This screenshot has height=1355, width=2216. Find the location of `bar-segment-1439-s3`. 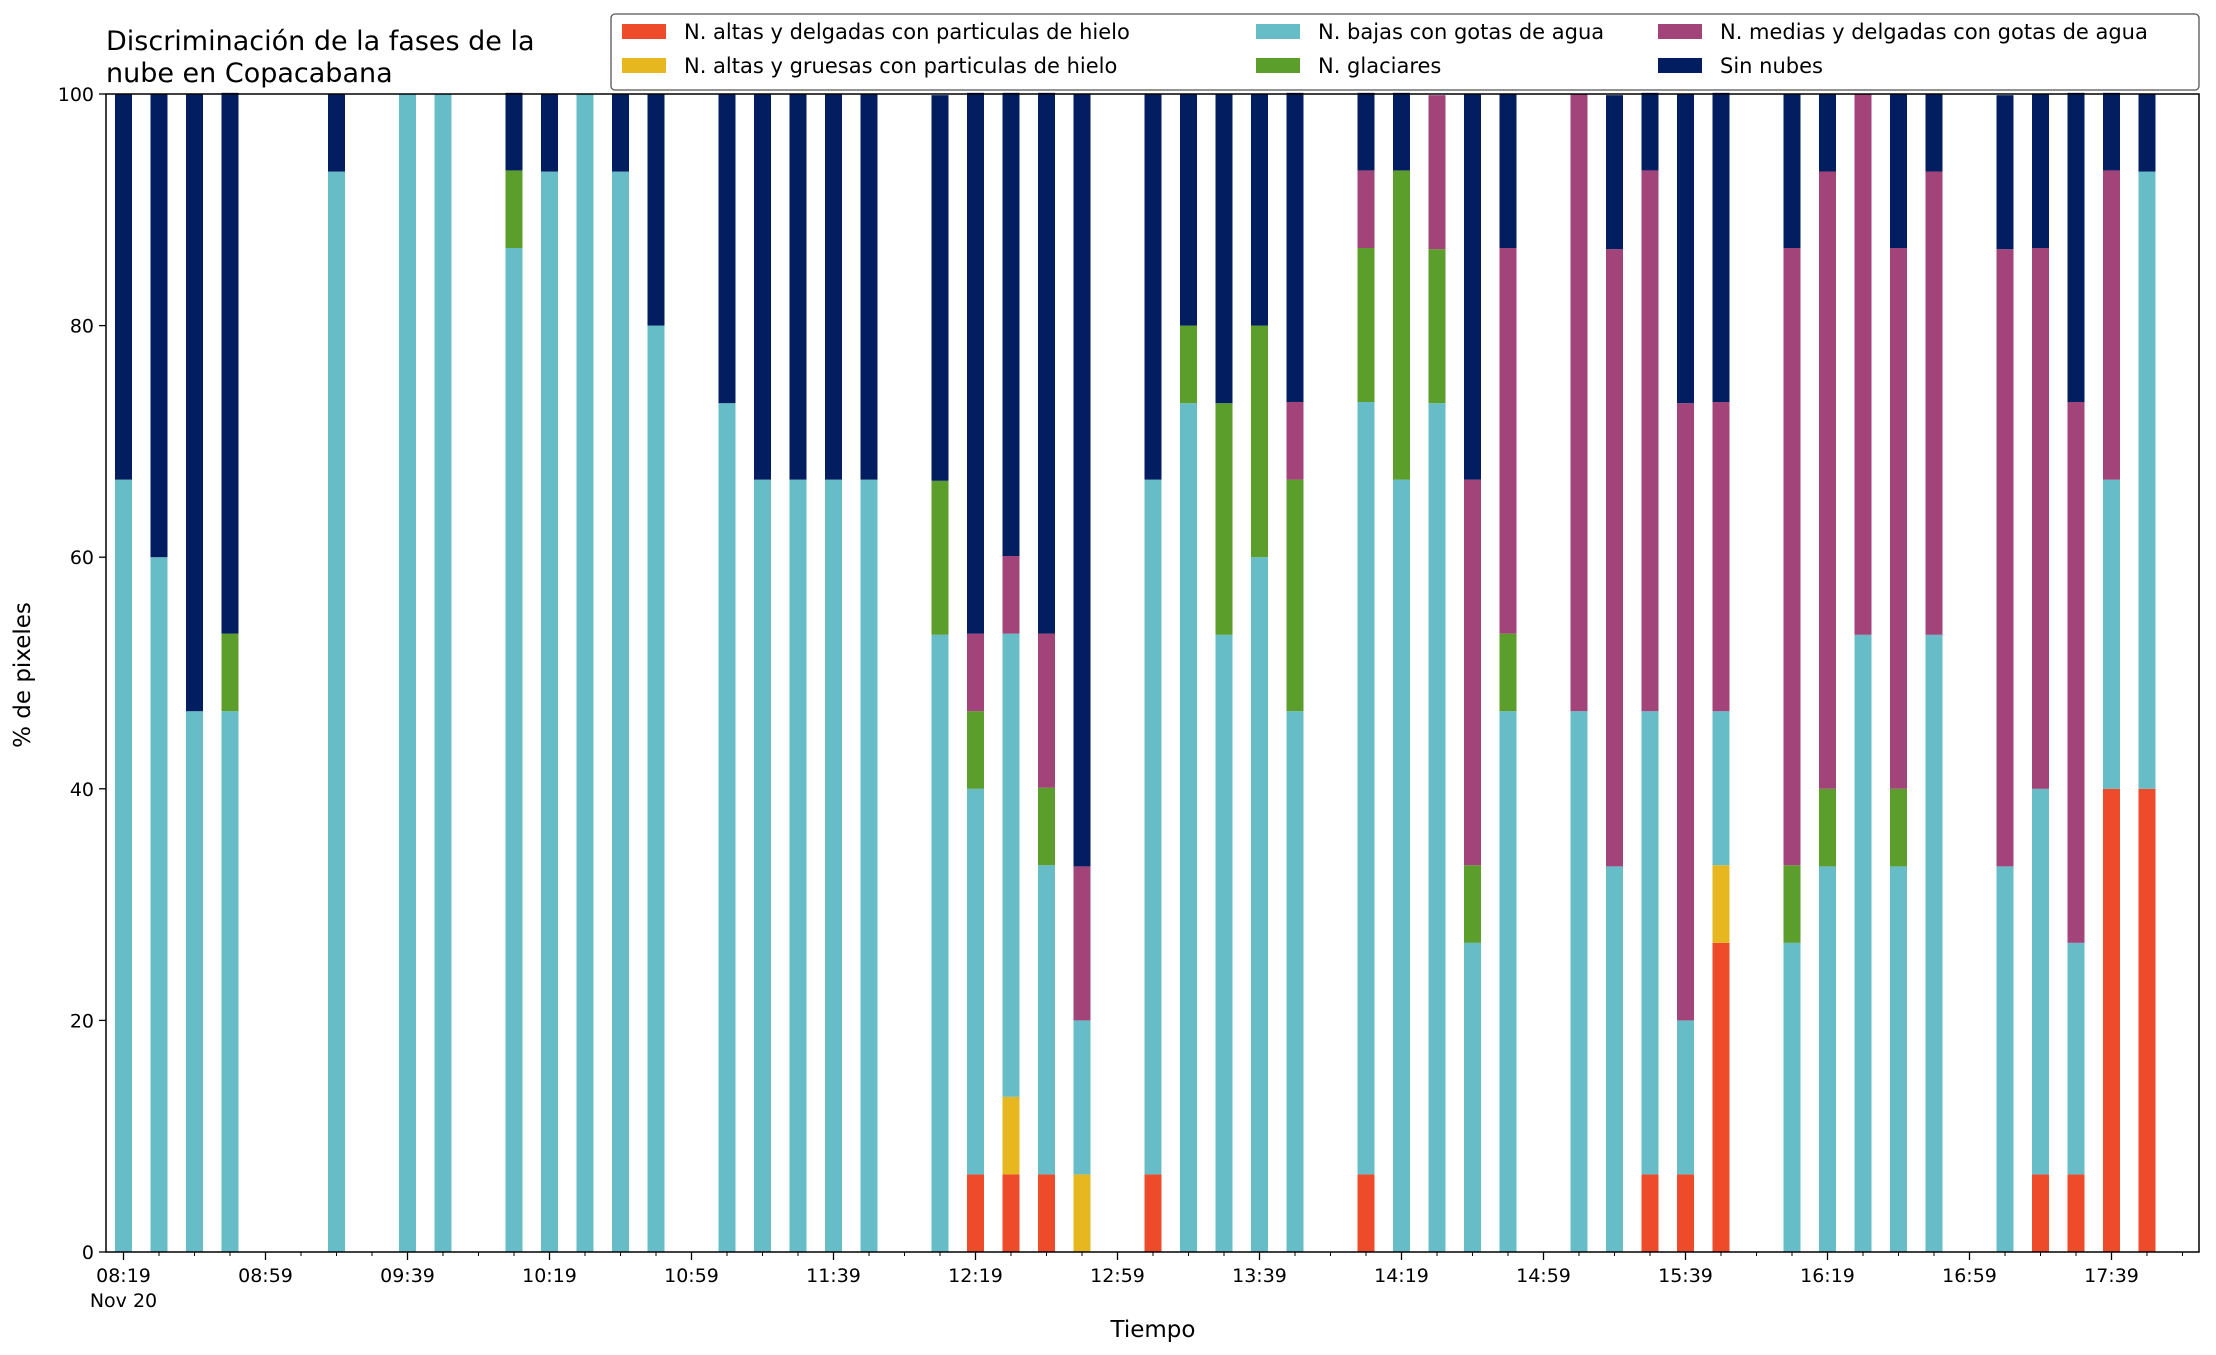

bar-segment-1439-s3 is located at coordinates (1472, 904).